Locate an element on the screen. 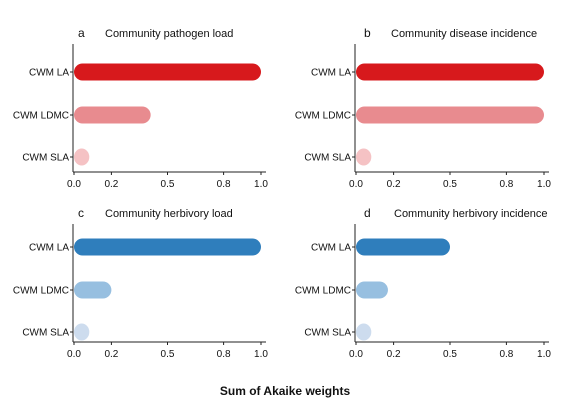  category-label-b-0: CWM LA is located at coordinates (331, 73).